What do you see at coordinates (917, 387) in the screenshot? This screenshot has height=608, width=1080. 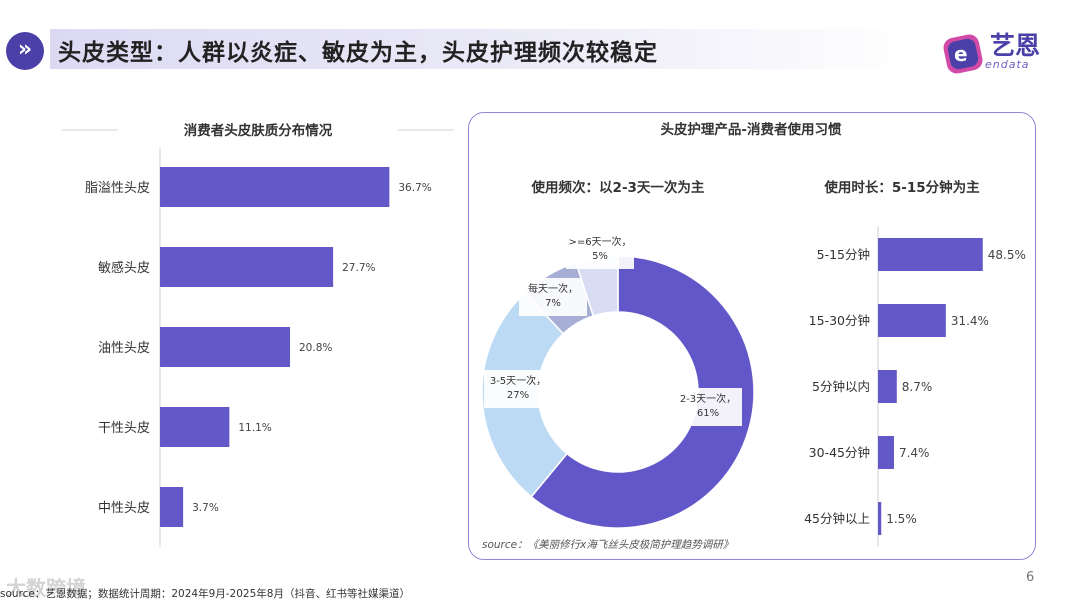 I see `data-label: 8.7%` at bounding box center [917, 387].